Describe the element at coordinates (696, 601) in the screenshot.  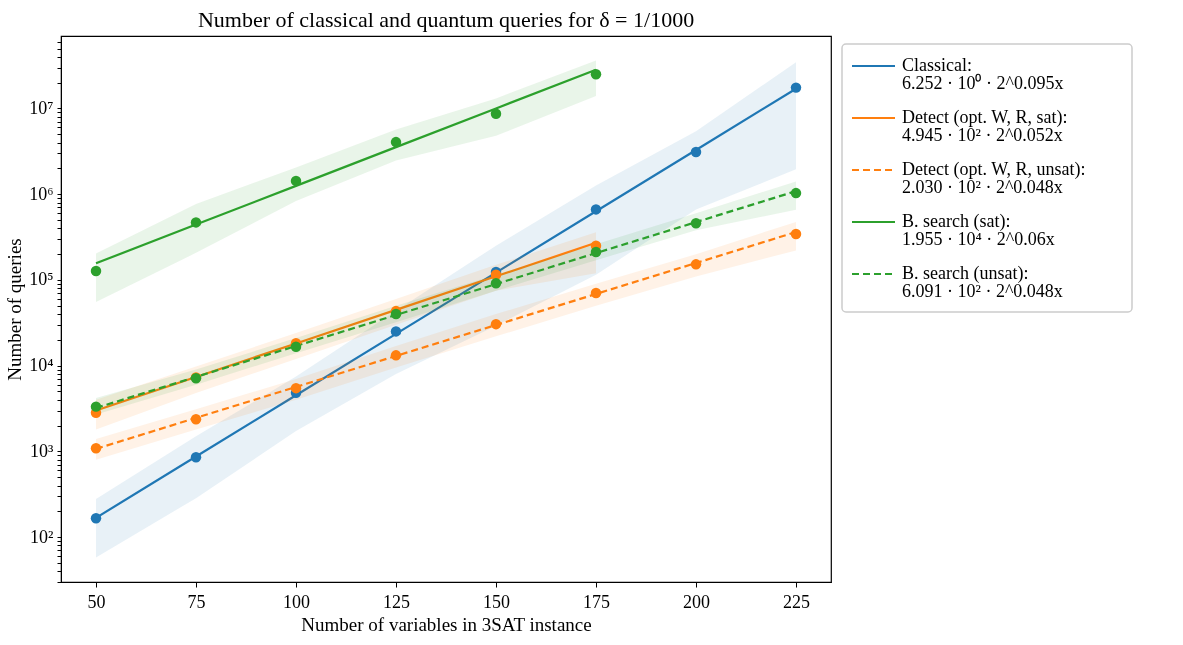
I see `x-tick-label: 200` at that location.